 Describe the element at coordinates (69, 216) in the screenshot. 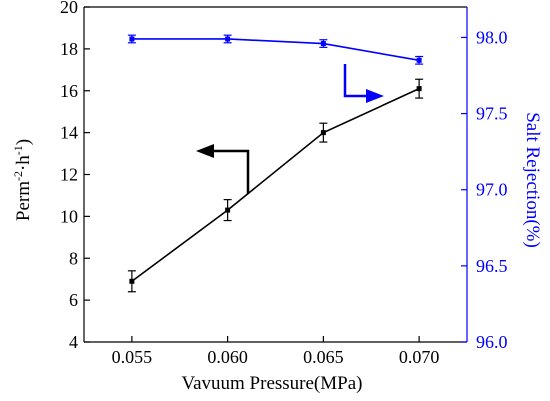

I see `y-left-tick-label: 10` at that location.